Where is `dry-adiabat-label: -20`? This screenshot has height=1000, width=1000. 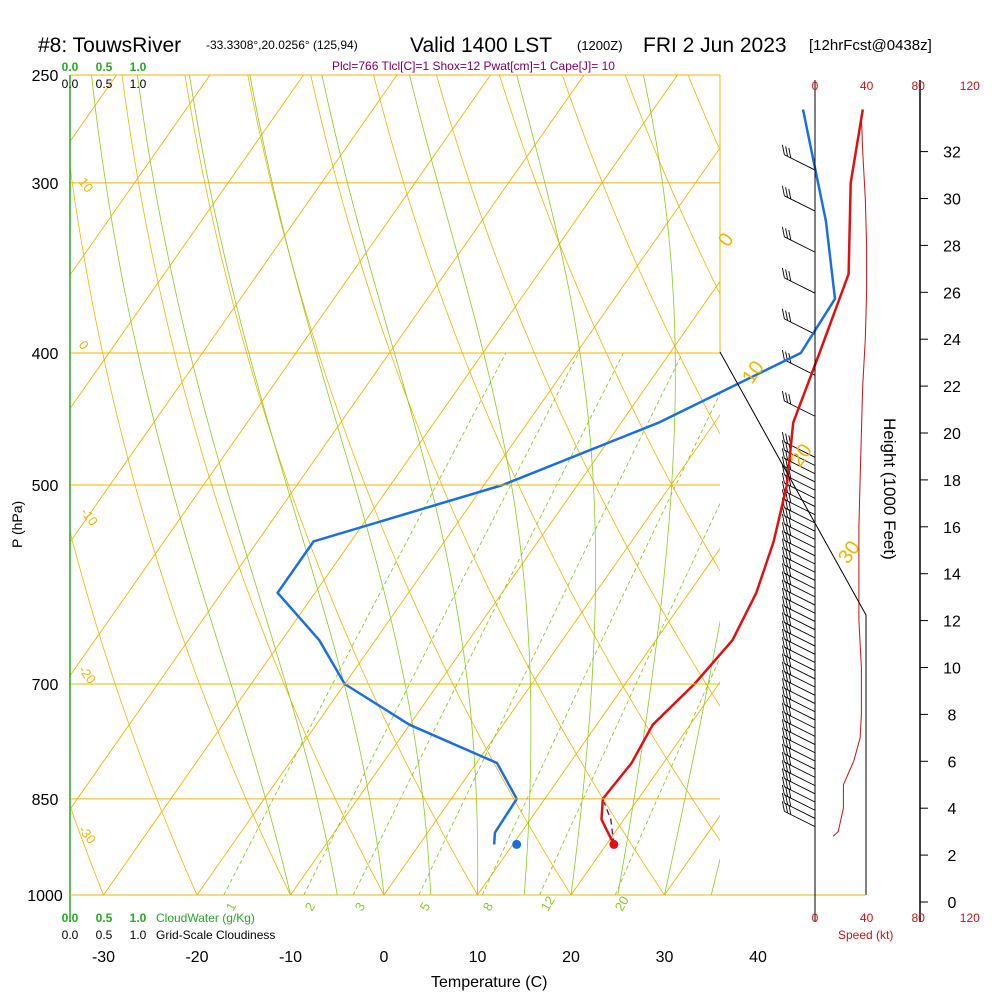 dry-adiabat-label: -20 is located at coordinates (87, 675).